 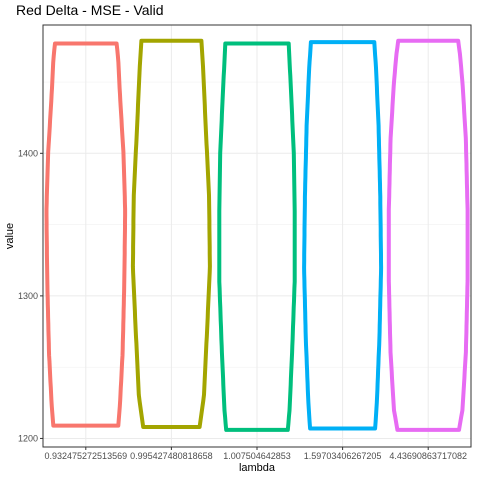 I want to click on chart-title: Red Delta - MSE - Valid, so click(x=90, y=10).